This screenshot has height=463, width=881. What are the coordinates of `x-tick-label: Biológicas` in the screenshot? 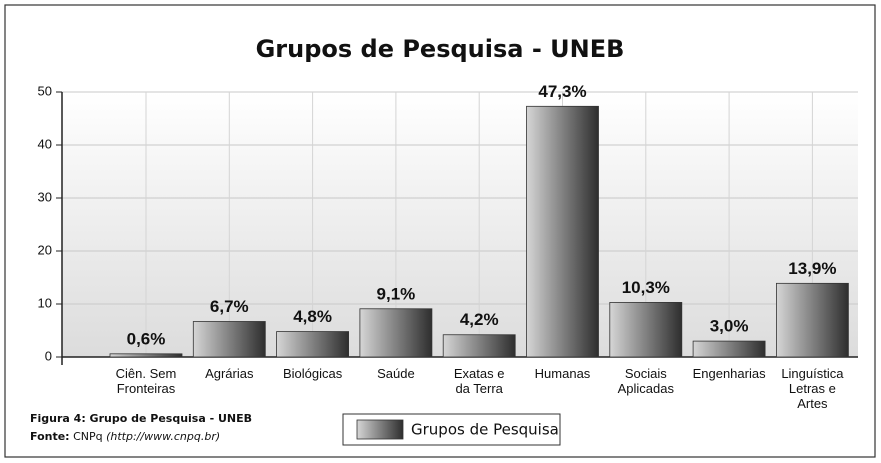 It's located at (313, 373).